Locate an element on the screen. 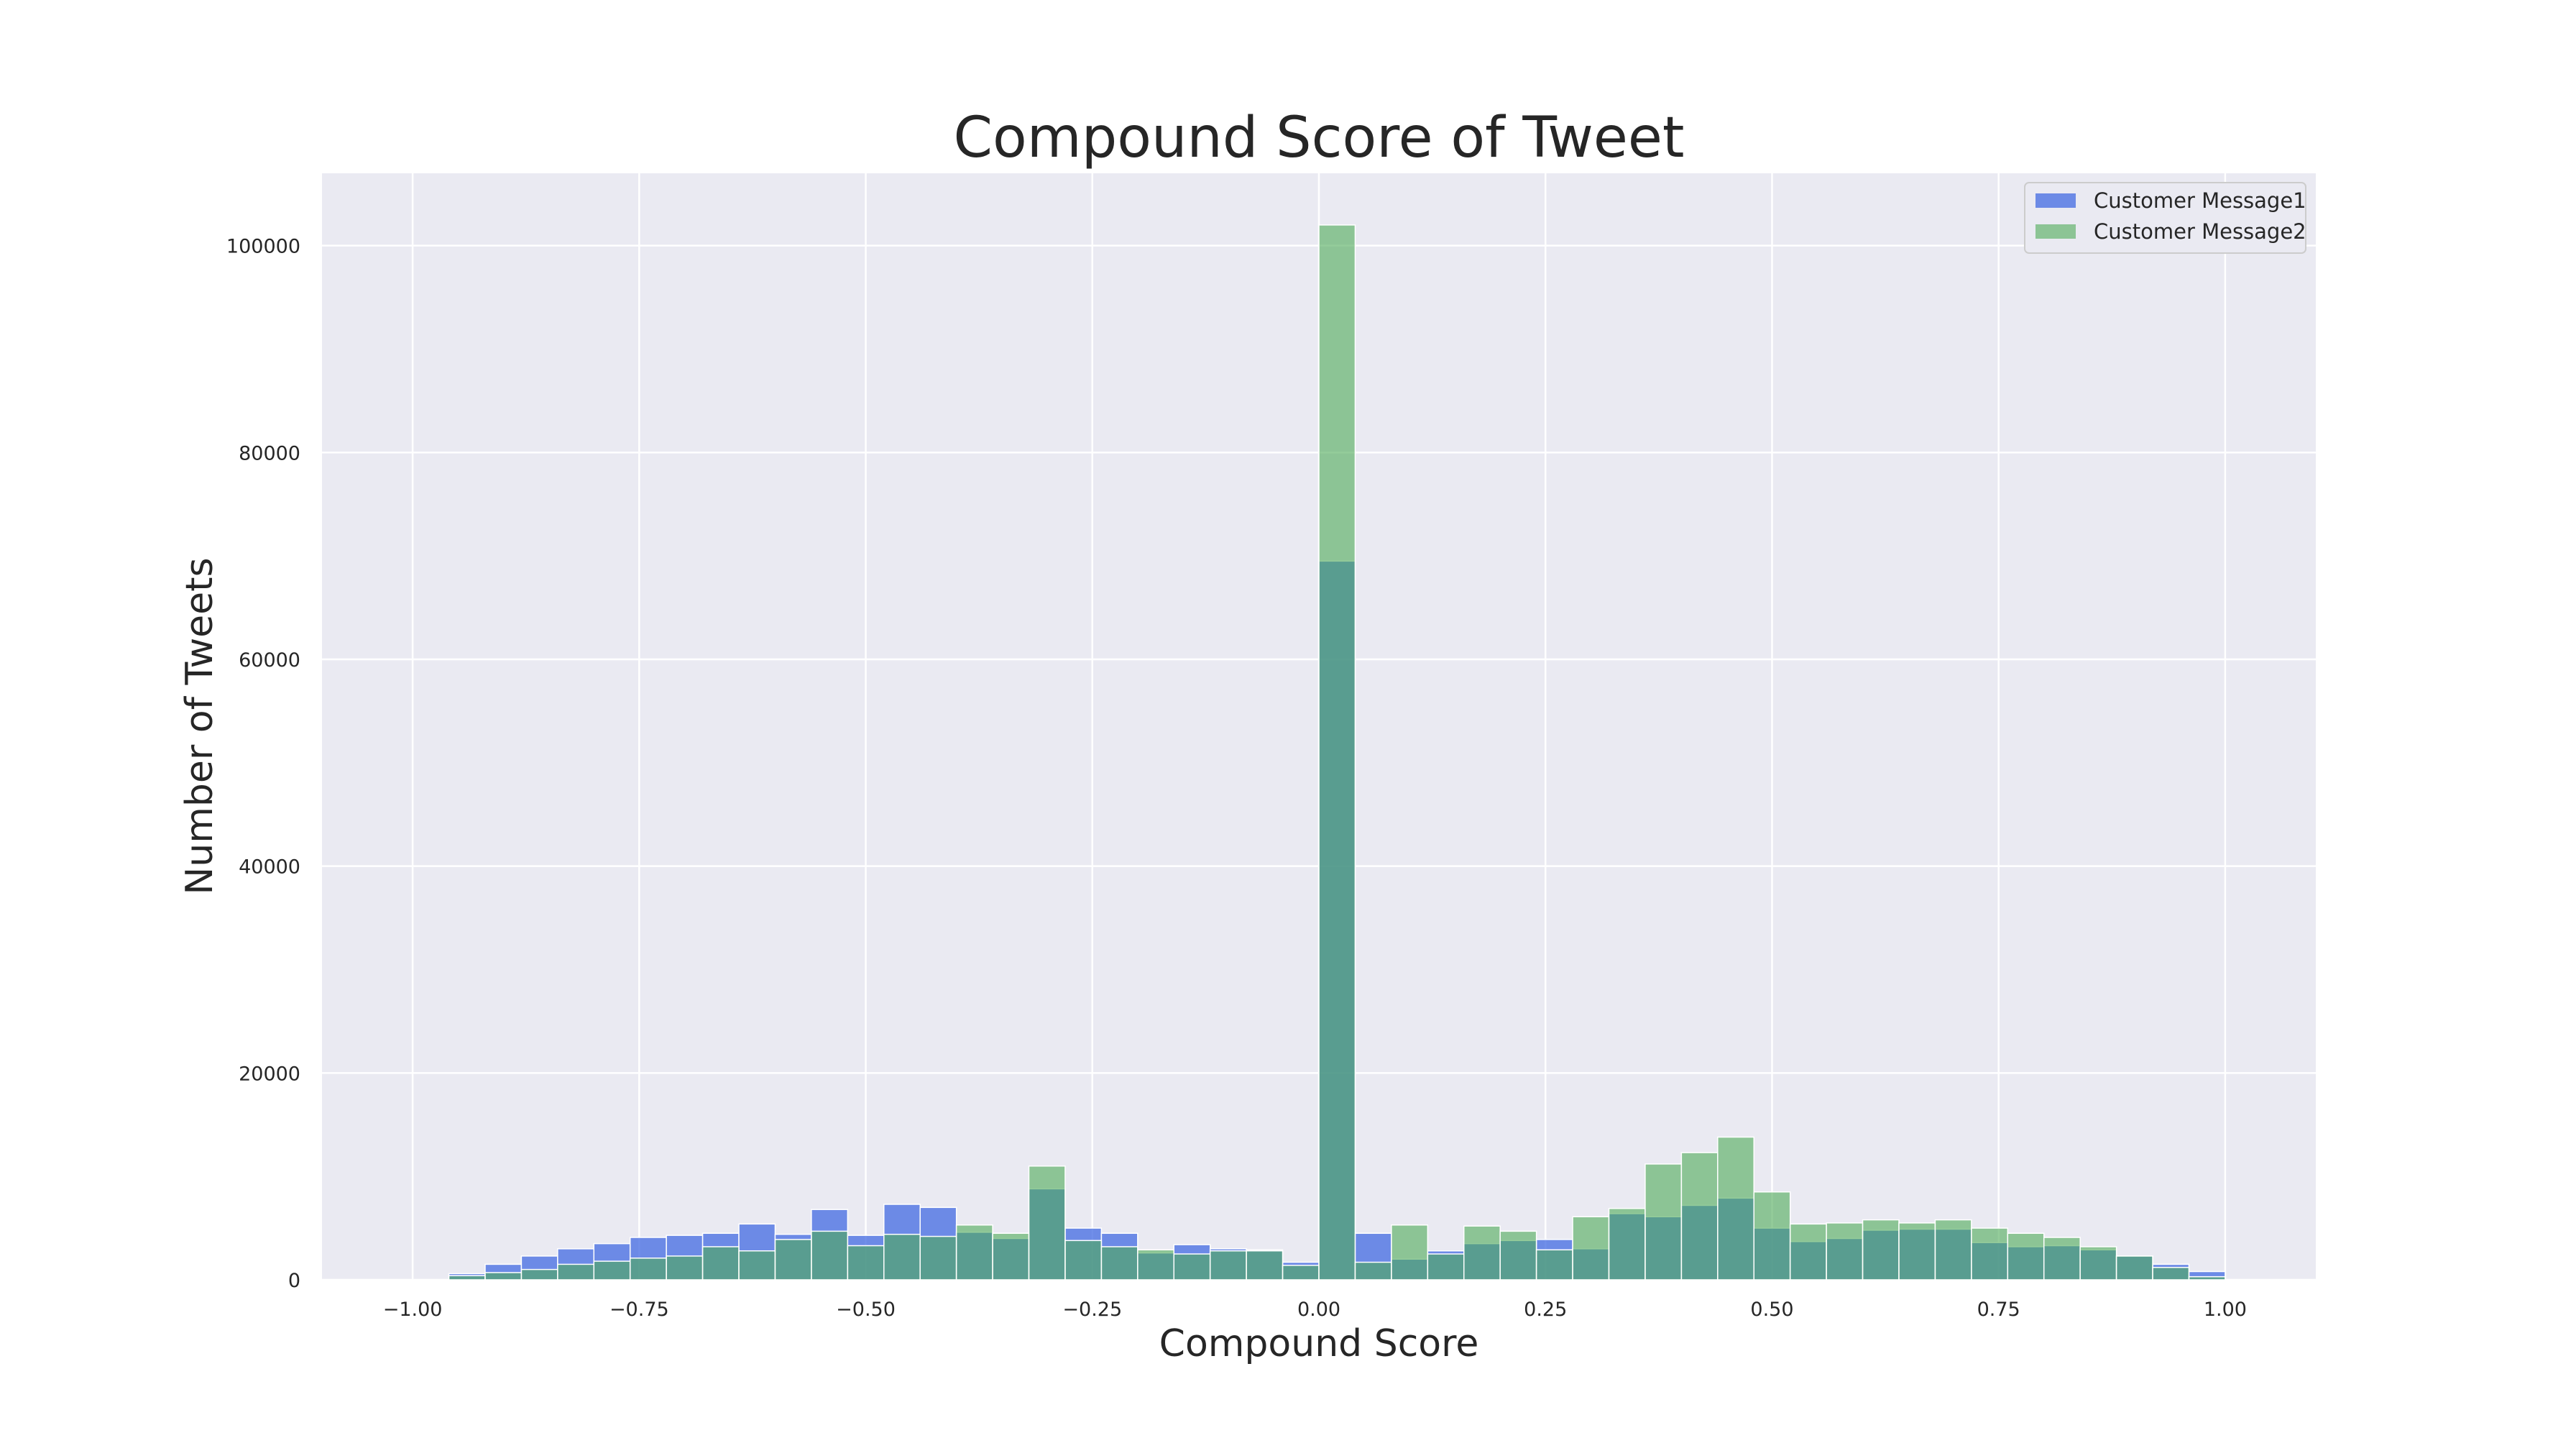 The width and height of the screenshot is (2576, 1438). y-tick-label: 100000 is located at coordinates (263, 247).